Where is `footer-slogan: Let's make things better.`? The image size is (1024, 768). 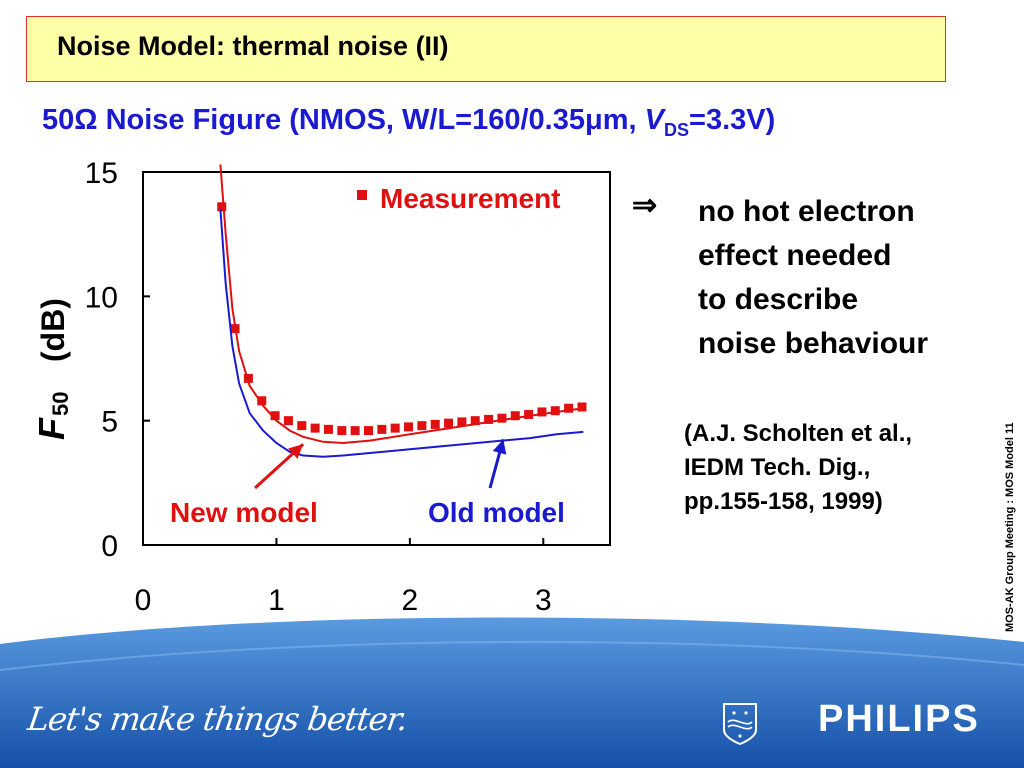 footer-slogan: Let's make things better. is located at coordinates (217, 719).